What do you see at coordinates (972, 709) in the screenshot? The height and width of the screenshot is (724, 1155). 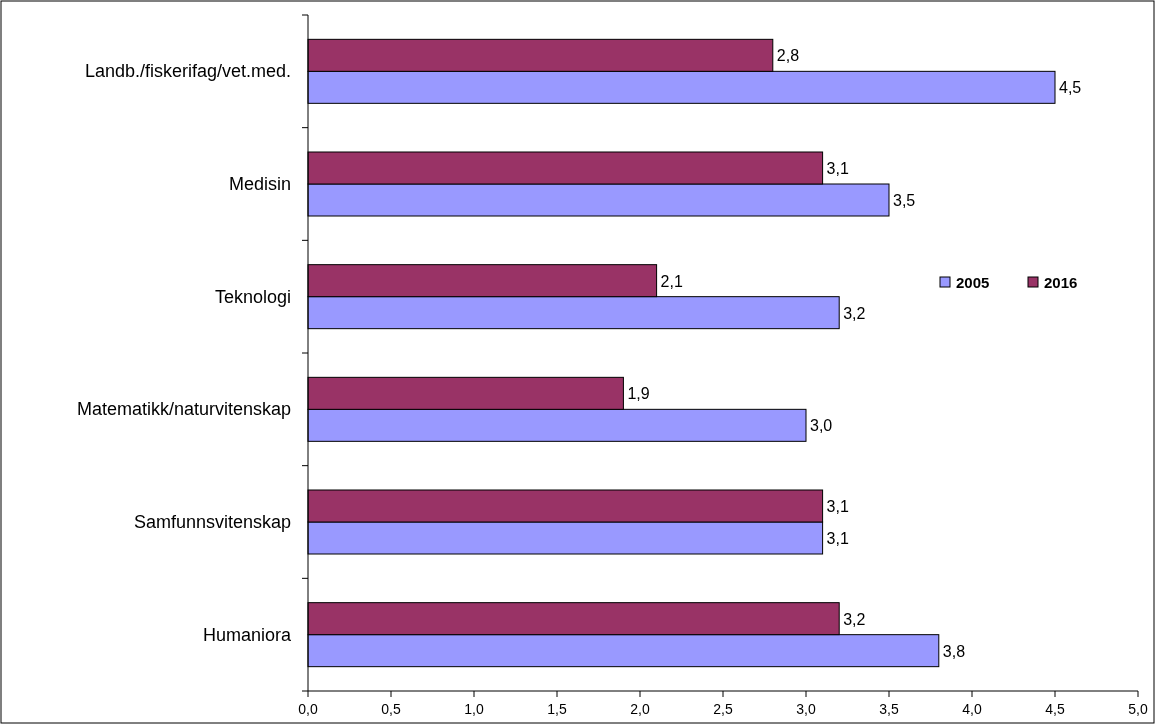 I see `x-tick-label: 4,0` at bounding box center [972, 709].